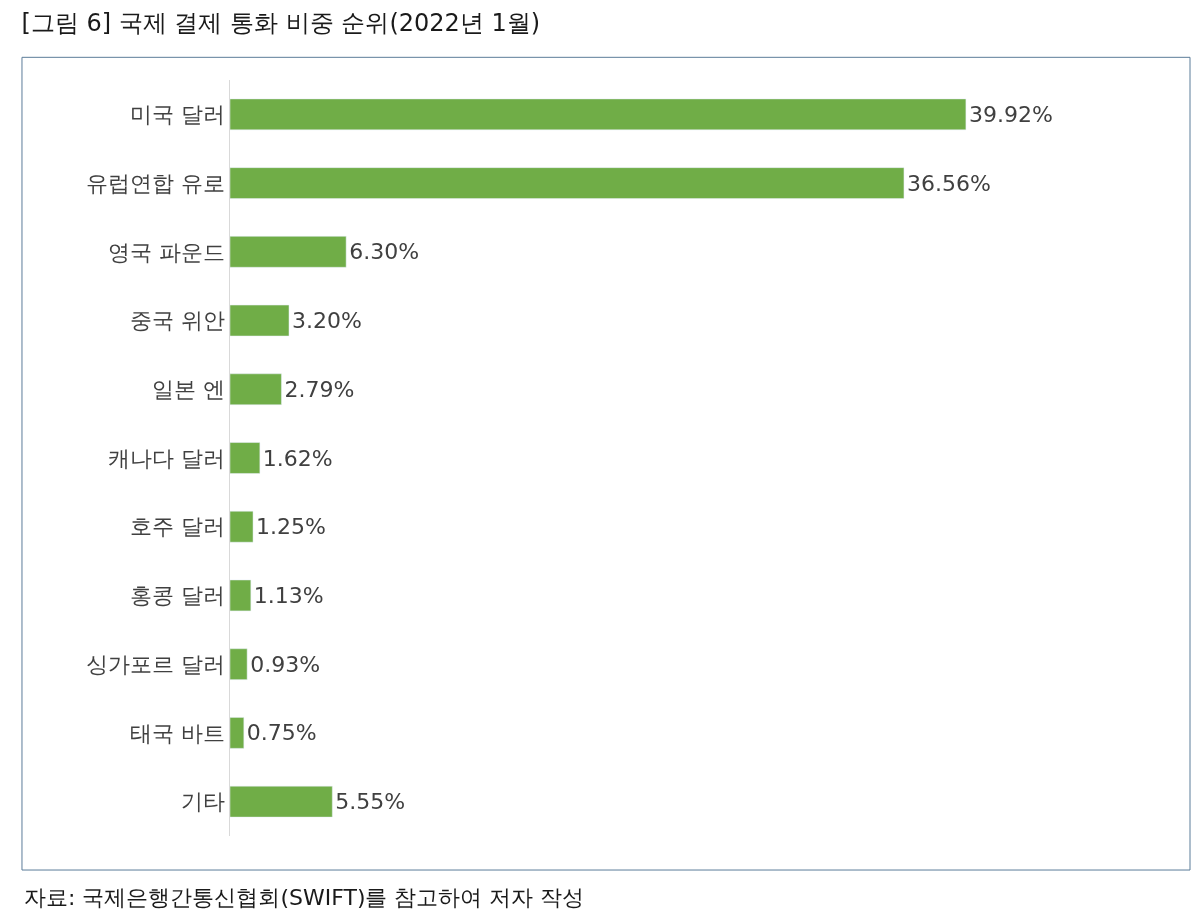 The width and height of the screenshot is (1201, 916). I want to click on y-tick-label: 미국 달러, so click(177, 115).